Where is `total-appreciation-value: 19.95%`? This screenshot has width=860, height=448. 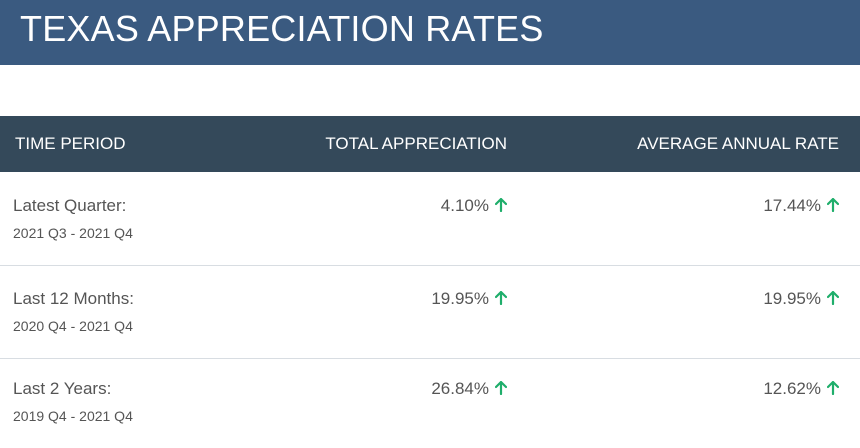 total-appreciation-value: 19.95% is located at coordinates (469, 299).